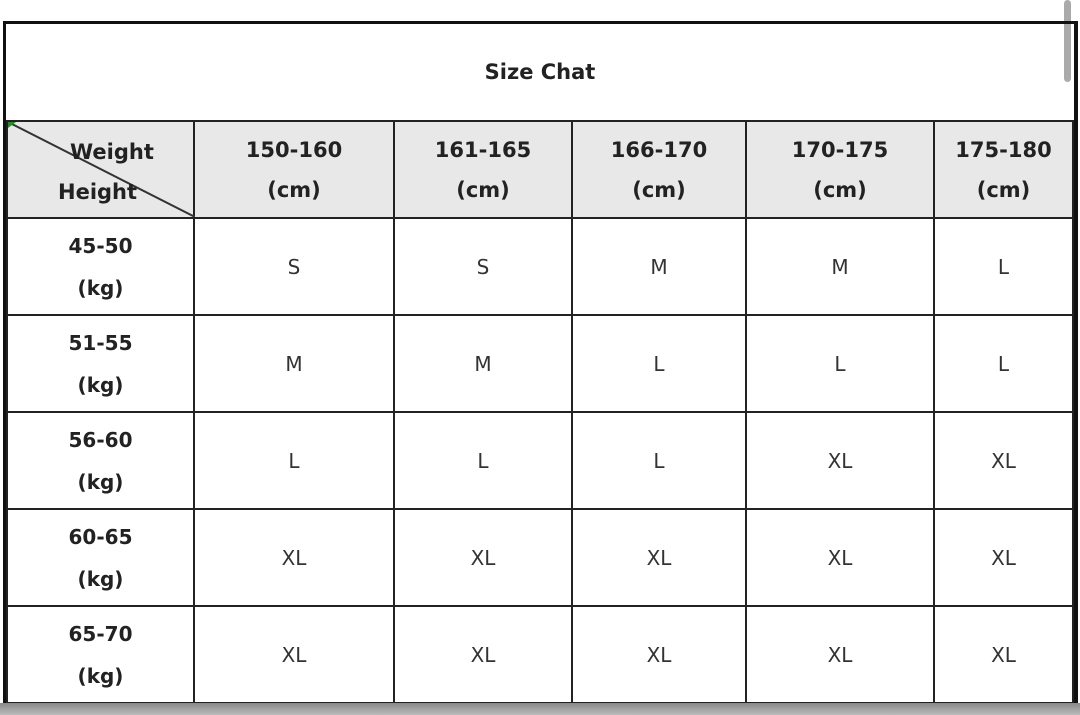 This screenshot has width=1080, height=715. Describe the element at coordinates (540, 709) in the screenshot. I see `bottom-bar` at that location.